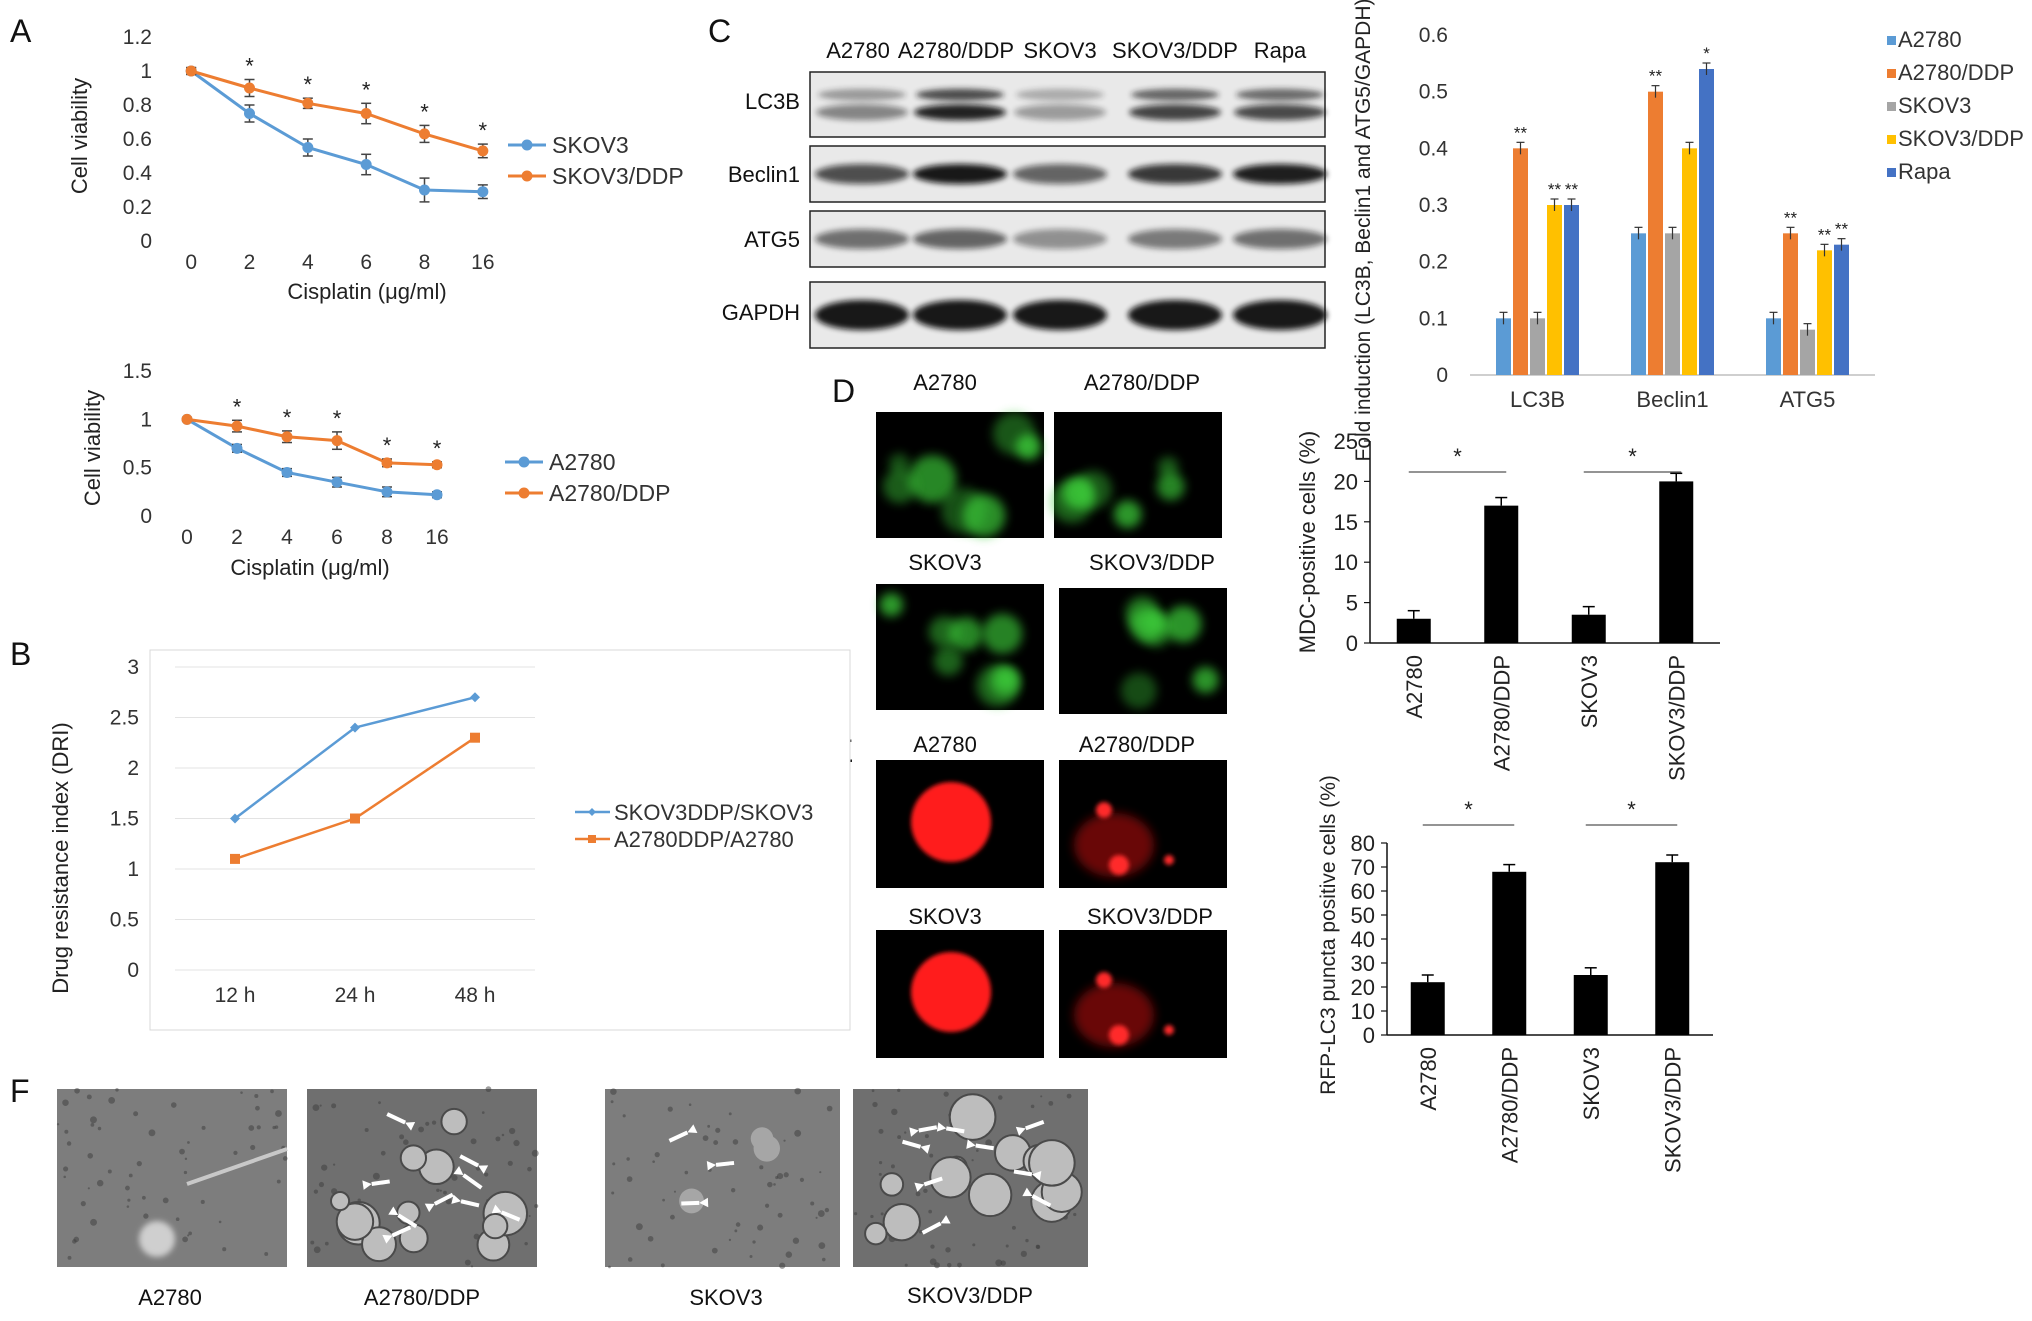 The height and width of the screenshot is (1321, 2032). Describe the element at coordinates (1346, 522) in the screenshot. I see `y-tick-label: 15` at that location.